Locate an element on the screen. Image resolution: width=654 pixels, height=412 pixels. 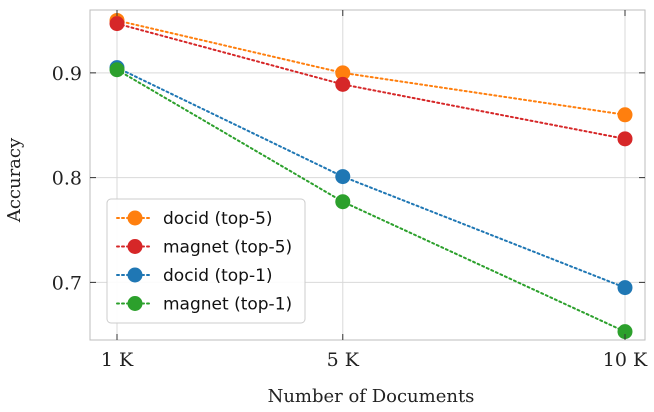
legend-item: magnet (top-1) is located at coordinates (204, 305).